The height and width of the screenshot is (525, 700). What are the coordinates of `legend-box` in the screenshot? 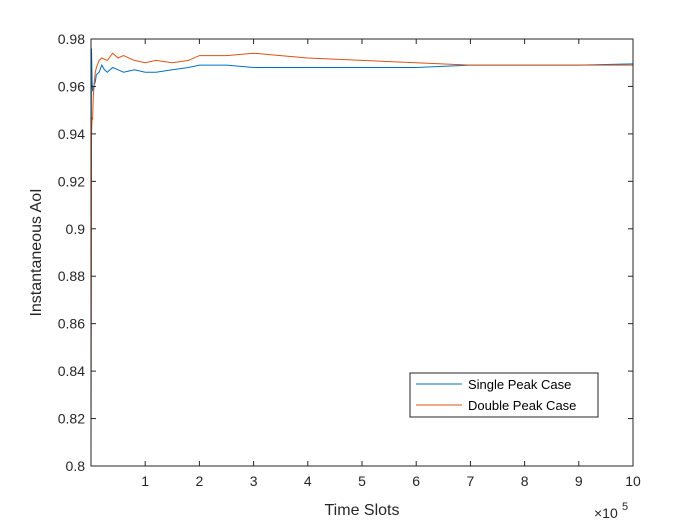 It's located at (504, 395).